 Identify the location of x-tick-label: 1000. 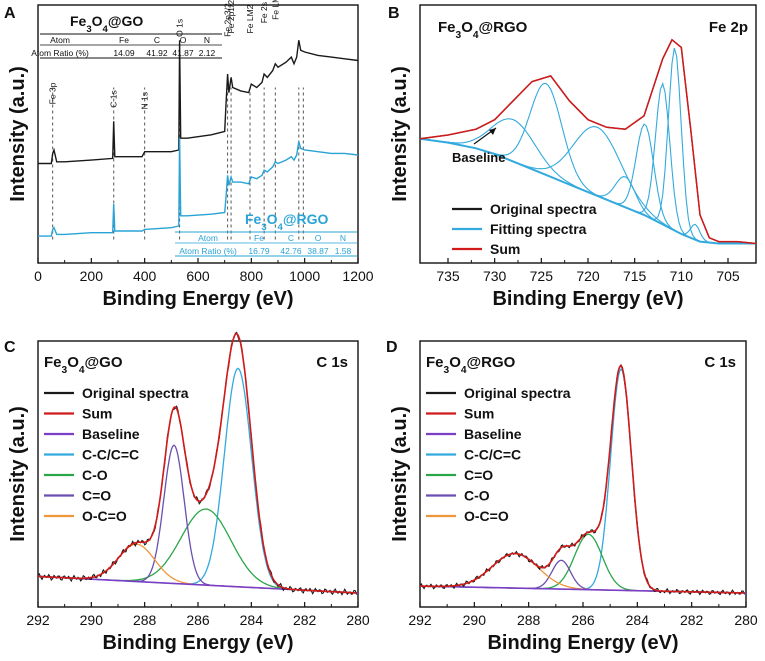
(304, 276).